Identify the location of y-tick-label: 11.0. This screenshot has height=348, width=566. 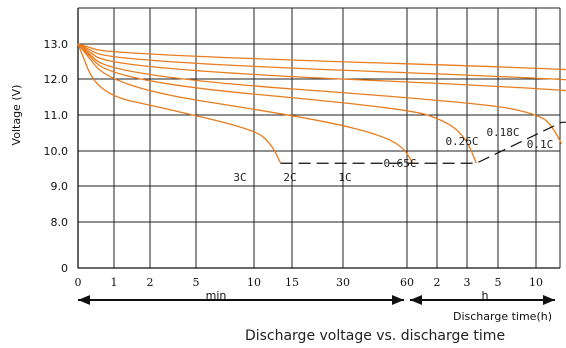
(56, 115).